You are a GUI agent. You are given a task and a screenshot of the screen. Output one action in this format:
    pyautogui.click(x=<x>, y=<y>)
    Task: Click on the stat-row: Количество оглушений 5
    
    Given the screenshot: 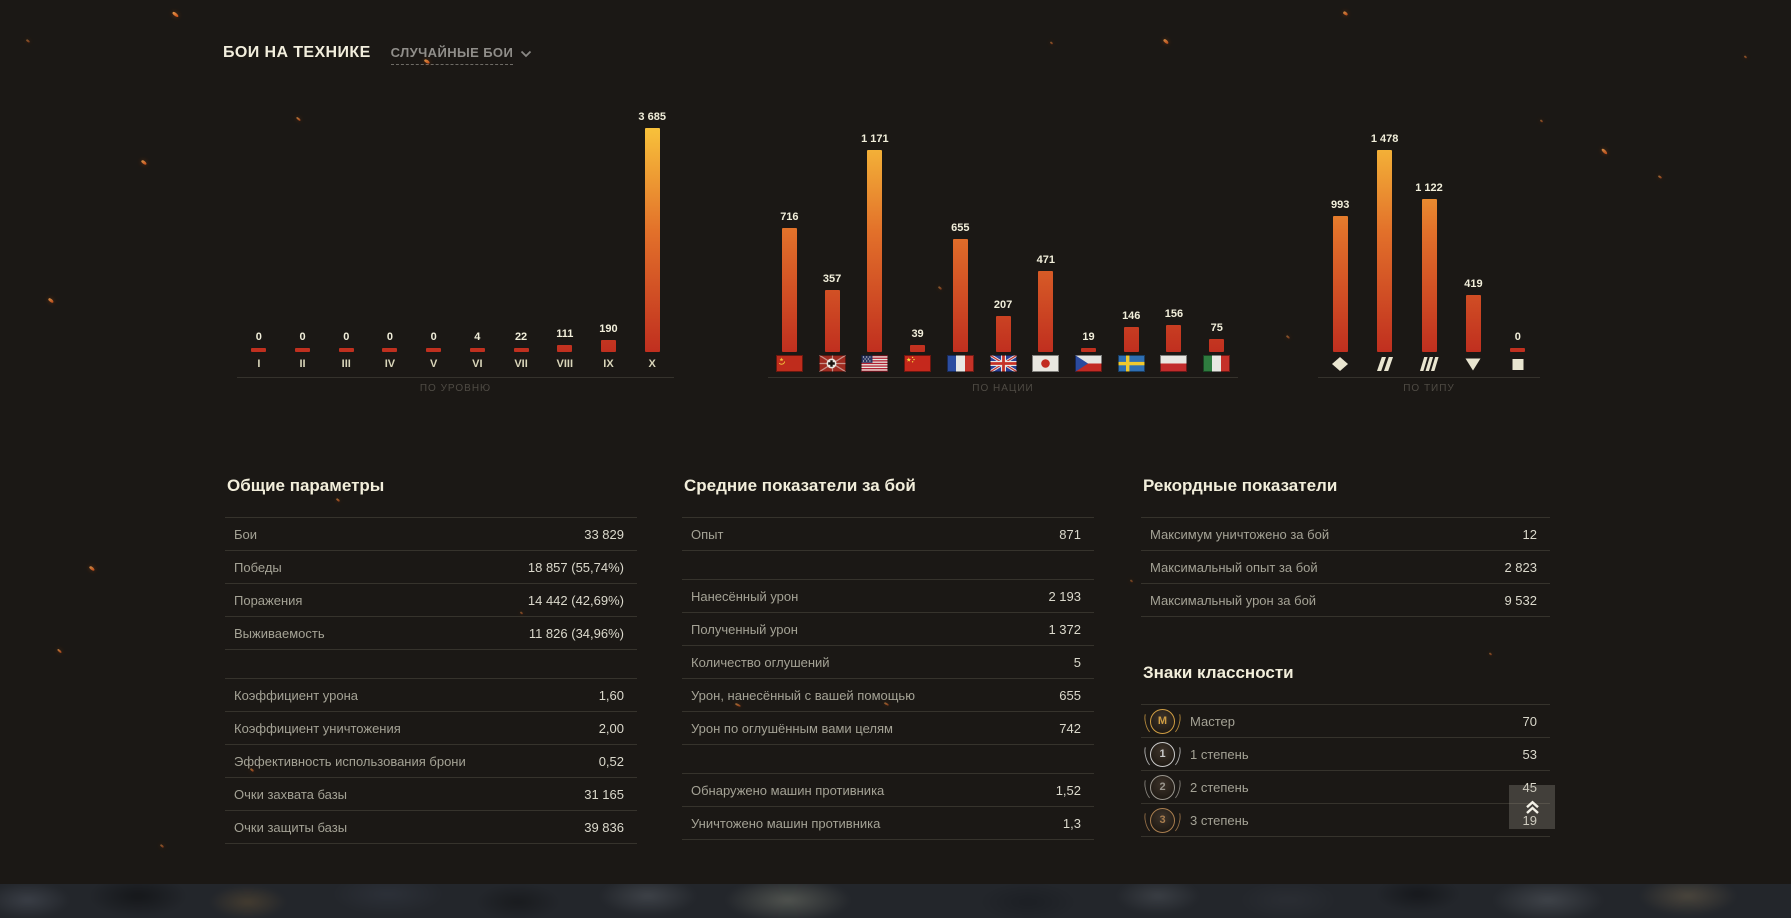 What is the action you would take?
    pyautogui.click(x=888, y=661)
    